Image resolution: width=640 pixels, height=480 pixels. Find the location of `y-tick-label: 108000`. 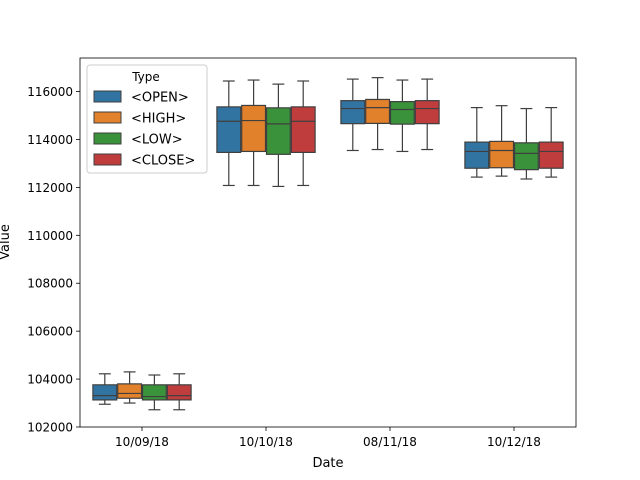

y-tick-label: 108000 is located at coordinates (50, 284).